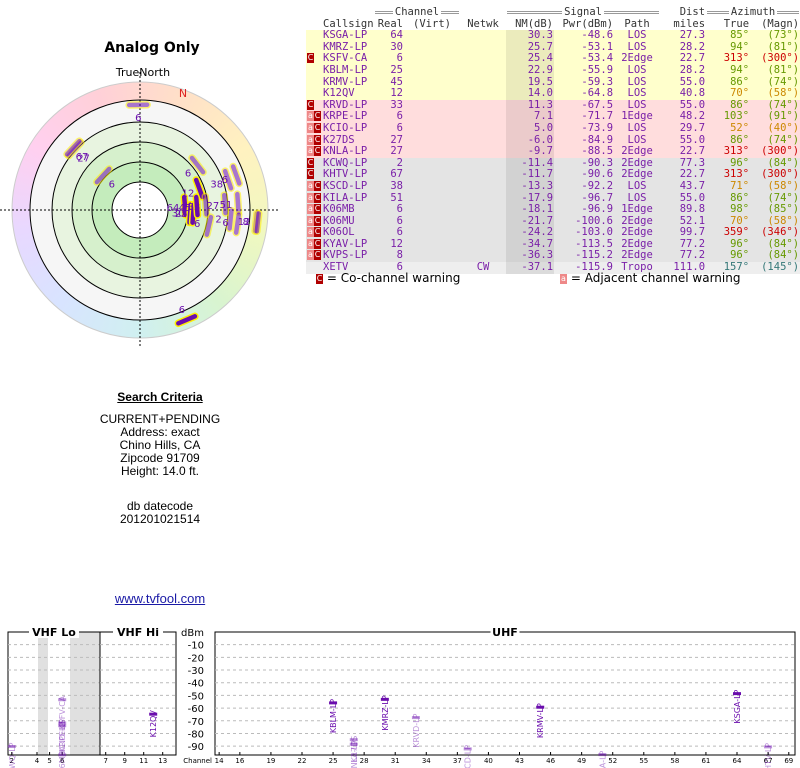 The width and height of the screenshot is (800, 768). Describe the element at coordinates (597, 94) in the screenshot. I see `cell-pwr: -64.8` at that location.